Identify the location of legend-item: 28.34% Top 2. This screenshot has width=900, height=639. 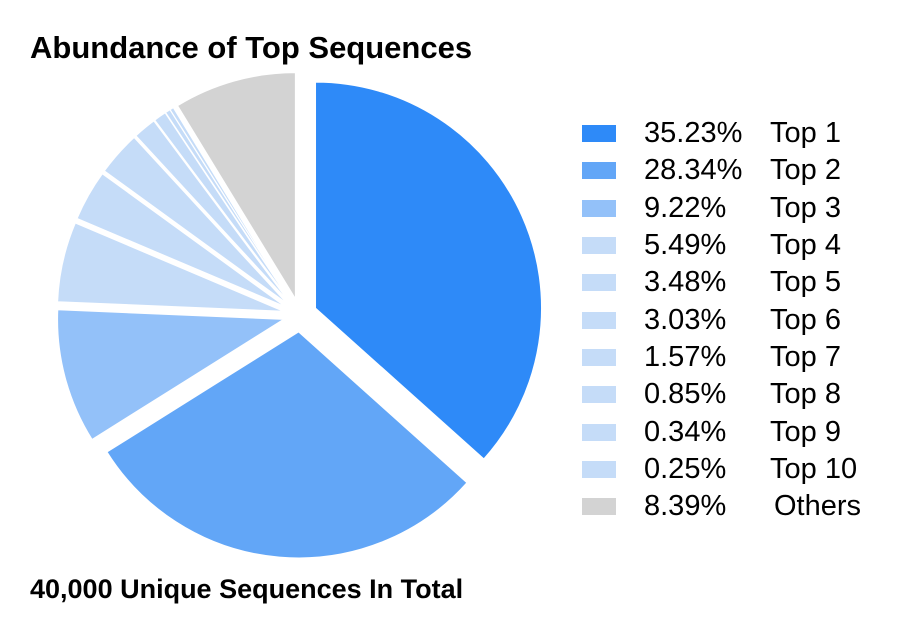
(721, 170).